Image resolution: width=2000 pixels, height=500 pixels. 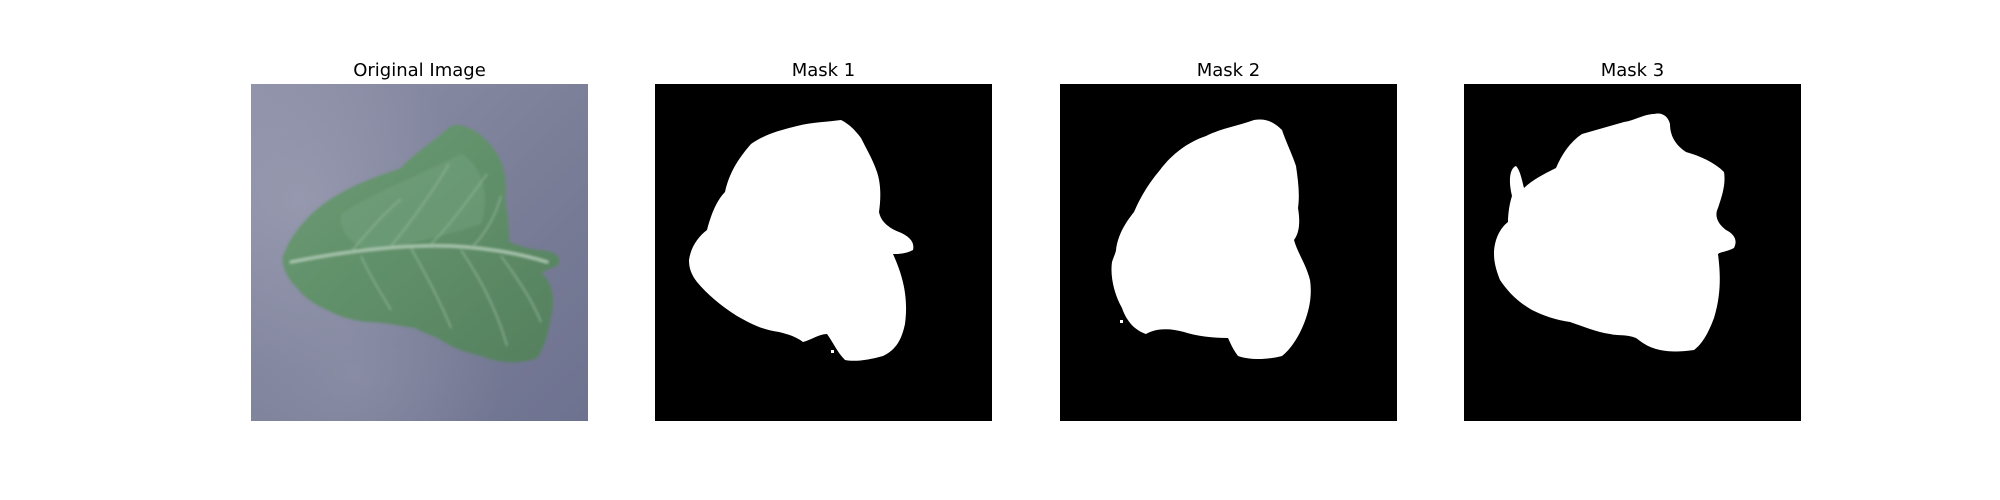 I want to click on panel-mask-1: Mask 1, so click(x=823, y=239).